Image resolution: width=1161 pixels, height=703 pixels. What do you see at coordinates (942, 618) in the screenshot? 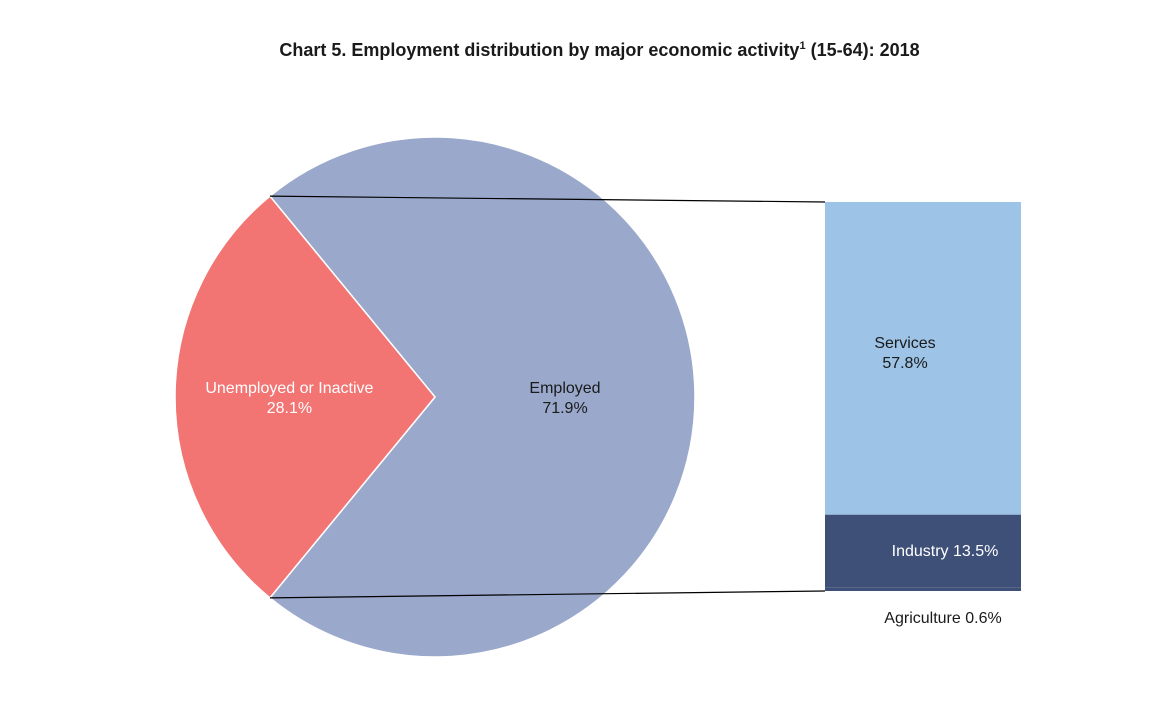
I see `bar-label-agriculture: Agriculture 0.6%` at bounding box center [942, 618].